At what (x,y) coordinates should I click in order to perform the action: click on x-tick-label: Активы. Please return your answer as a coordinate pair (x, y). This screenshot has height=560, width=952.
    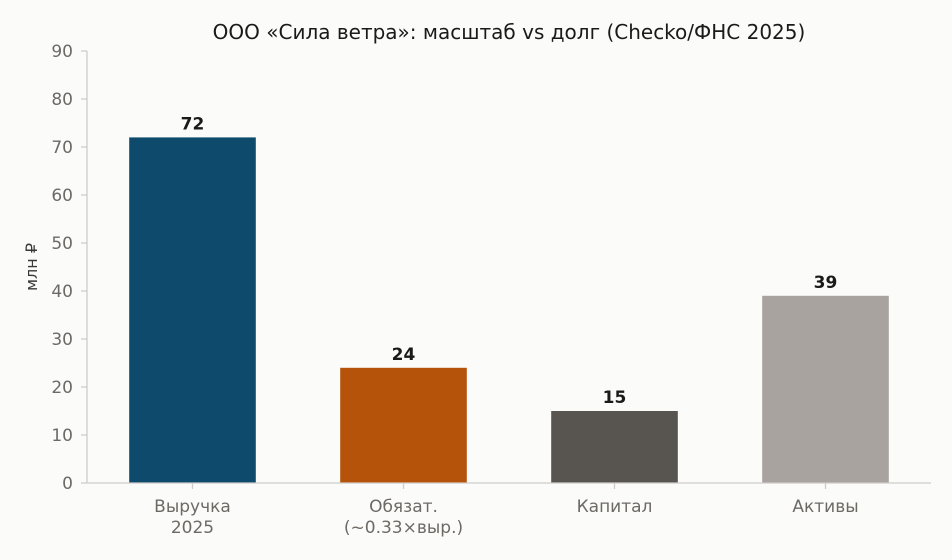
    Looking at the image, I should click on (825, 507).